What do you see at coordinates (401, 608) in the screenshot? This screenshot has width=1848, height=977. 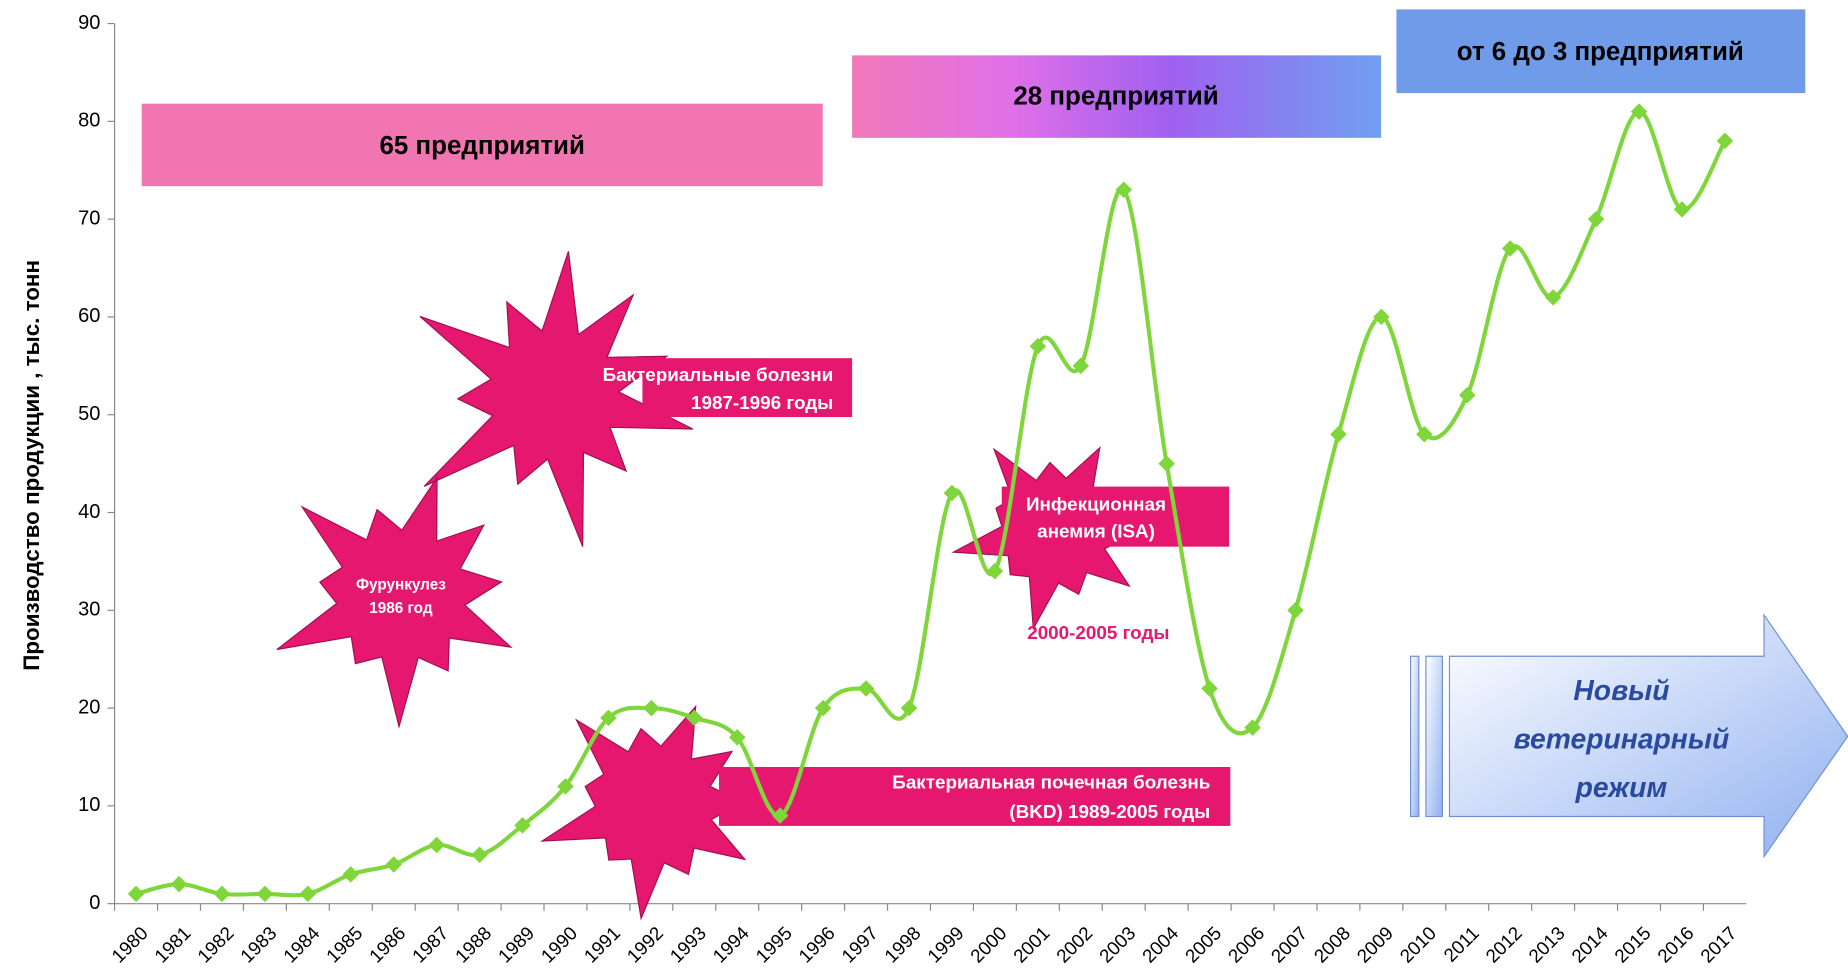 I see `annotation-text: 1986 год` at bounding box center [401, 608].